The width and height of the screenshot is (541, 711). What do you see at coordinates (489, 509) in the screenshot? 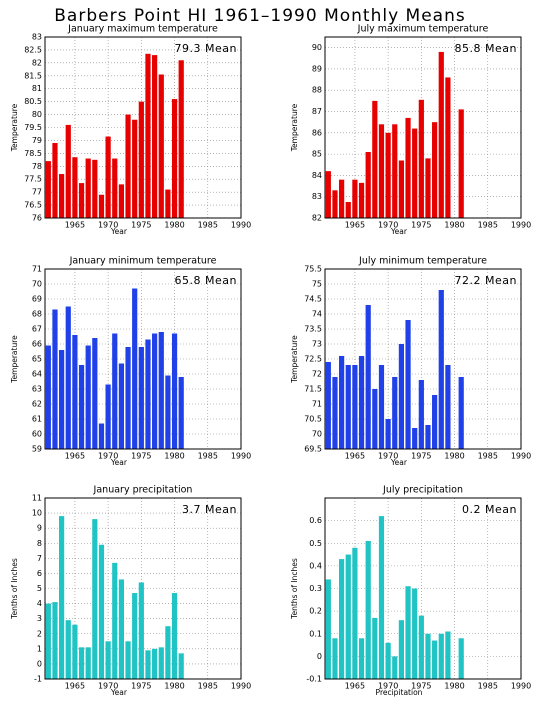
I see `annotation: 0.2 Mean` at bounding box center [489, 509].